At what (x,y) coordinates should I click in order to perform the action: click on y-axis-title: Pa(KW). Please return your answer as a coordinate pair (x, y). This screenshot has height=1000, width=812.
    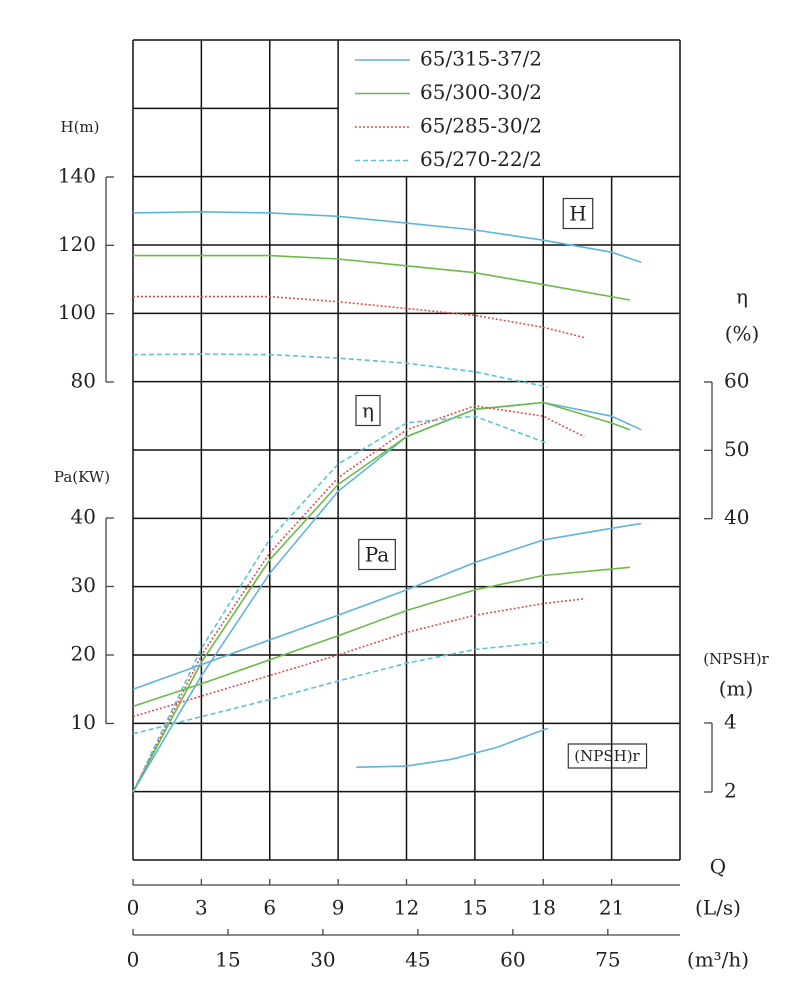
    Looking at the image, I should click on (82, 477).